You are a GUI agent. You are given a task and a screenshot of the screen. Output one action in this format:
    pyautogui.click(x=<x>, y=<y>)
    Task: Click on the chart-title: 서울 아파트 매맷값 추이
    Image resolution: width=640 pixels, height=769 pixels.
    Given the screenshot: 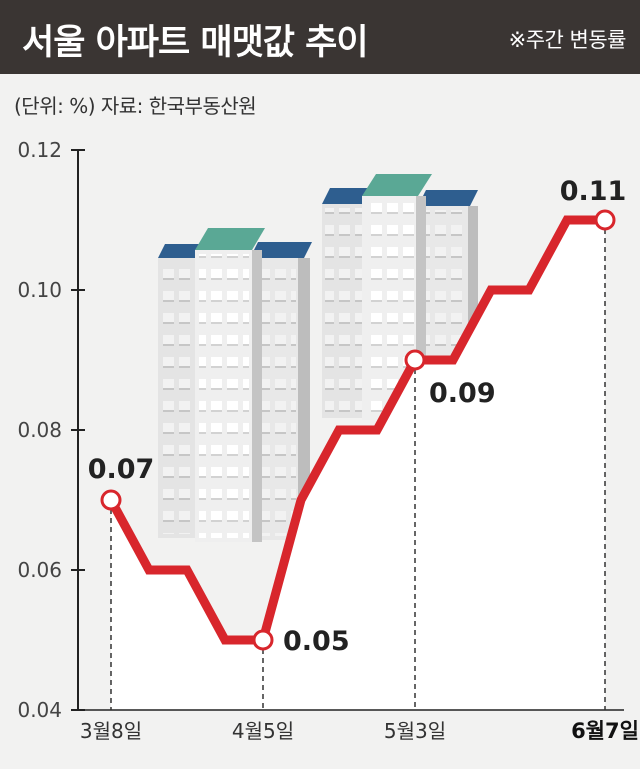 What is the action you would take?
    pyautogui.click(x=195, y=43)
    